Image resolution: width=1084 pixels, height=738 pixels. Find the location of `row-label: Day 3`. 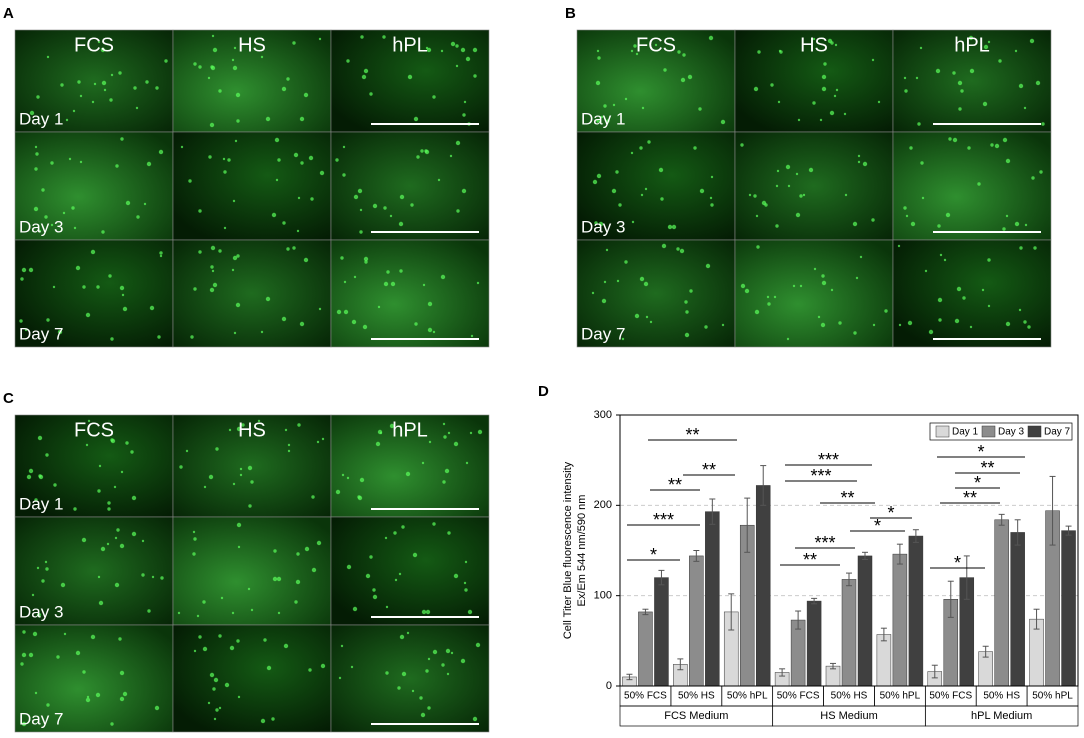

row-label: Day 3 is located at coordinates (603, 226).